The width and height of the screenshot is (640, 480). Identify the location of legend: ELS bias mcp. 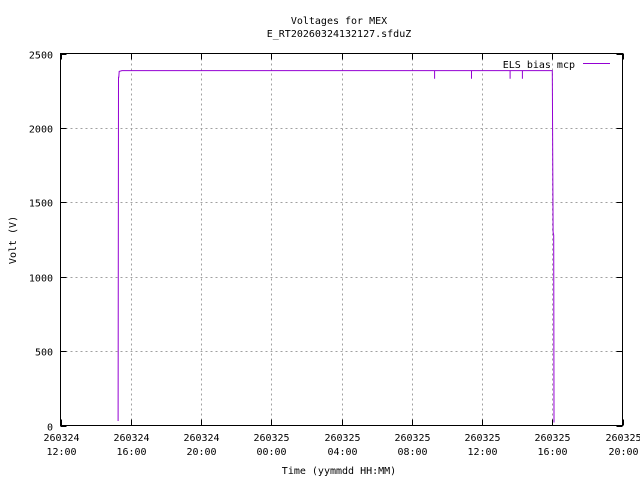
(556, 65).